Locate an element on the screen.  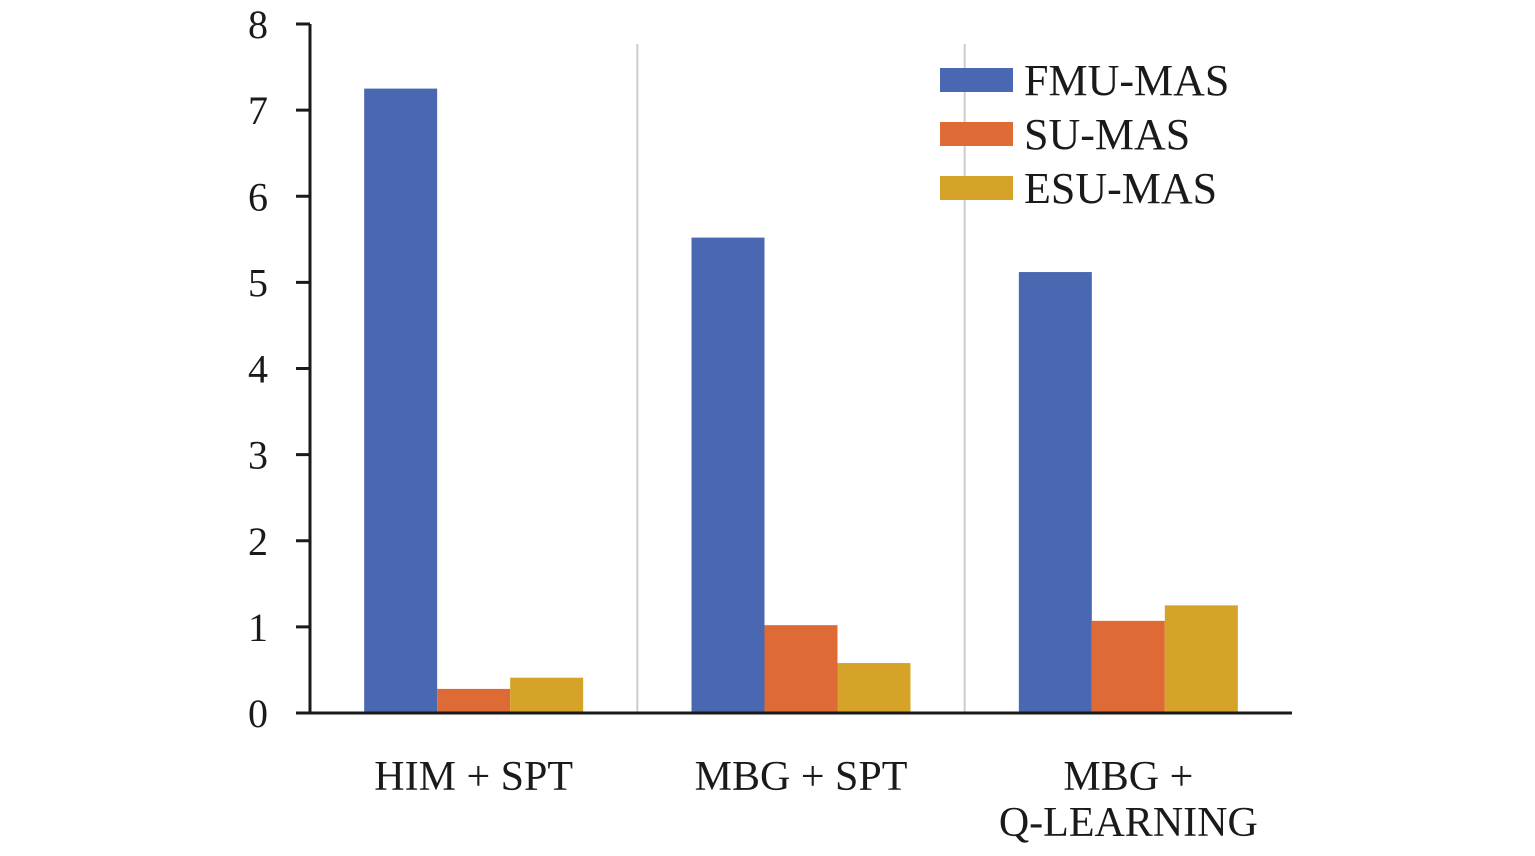
y-tick-label: 8 is located at coordinates (258, 24).